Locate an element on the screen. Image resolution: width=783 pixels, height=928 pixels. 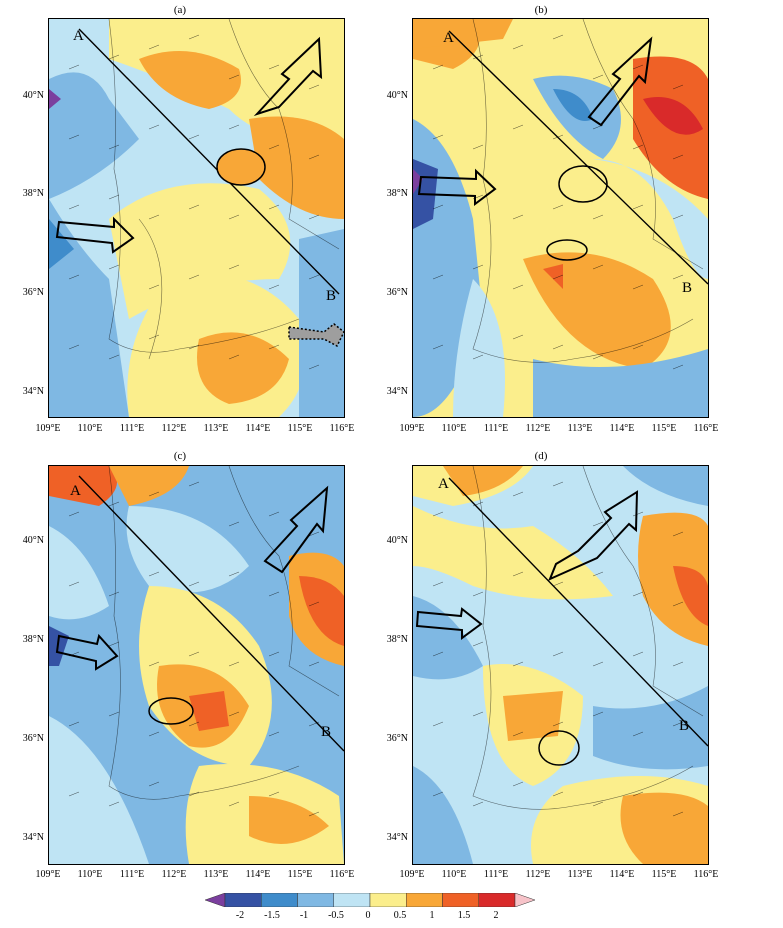
gray-arrow is located at coordinates (316, 335).